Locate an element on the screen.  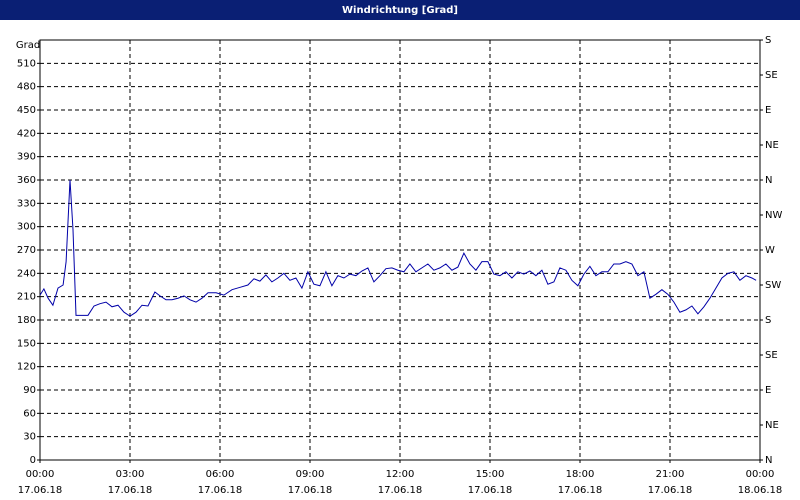
y-tick-label: 390 is located at coordinates (26, 157).